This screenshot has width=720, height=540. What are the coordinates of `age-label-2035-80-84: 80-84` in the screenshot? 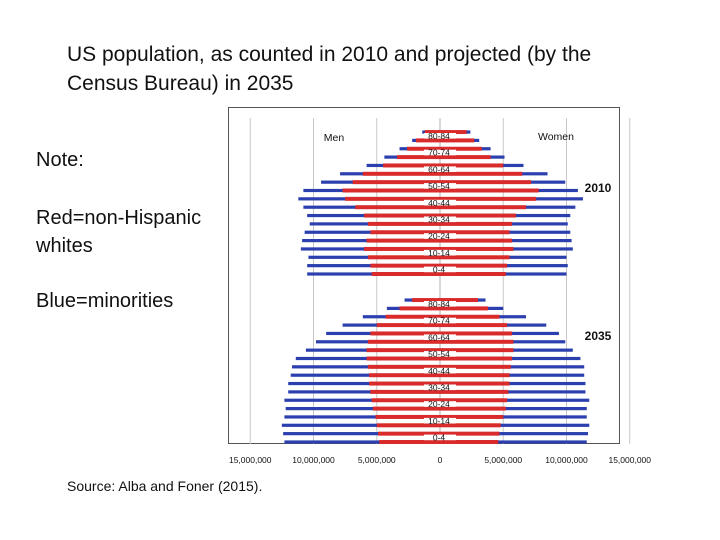 It's located at (439, 304).